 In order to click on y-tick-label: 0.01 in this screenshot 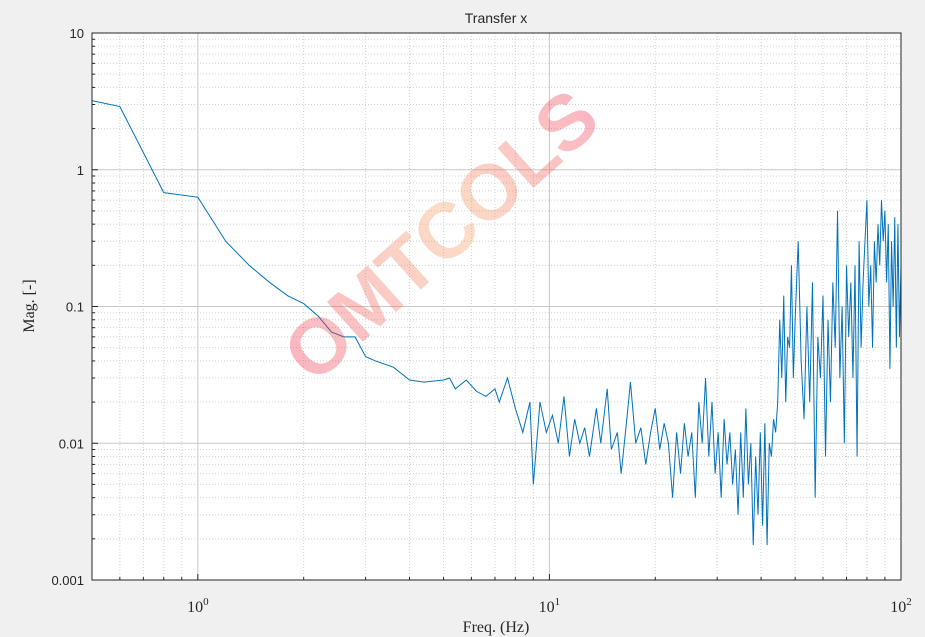, I will do `click(71, 443)`.